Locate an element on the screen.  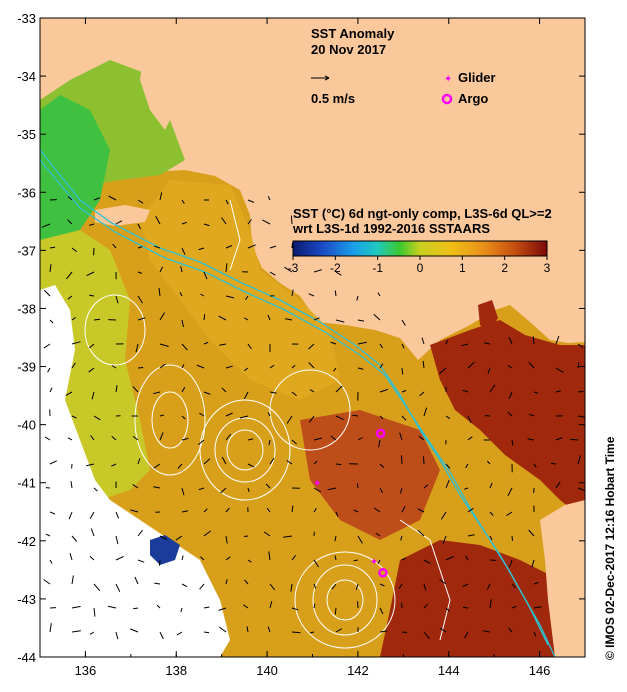
argo-marker is located at coordinates (380, 433).